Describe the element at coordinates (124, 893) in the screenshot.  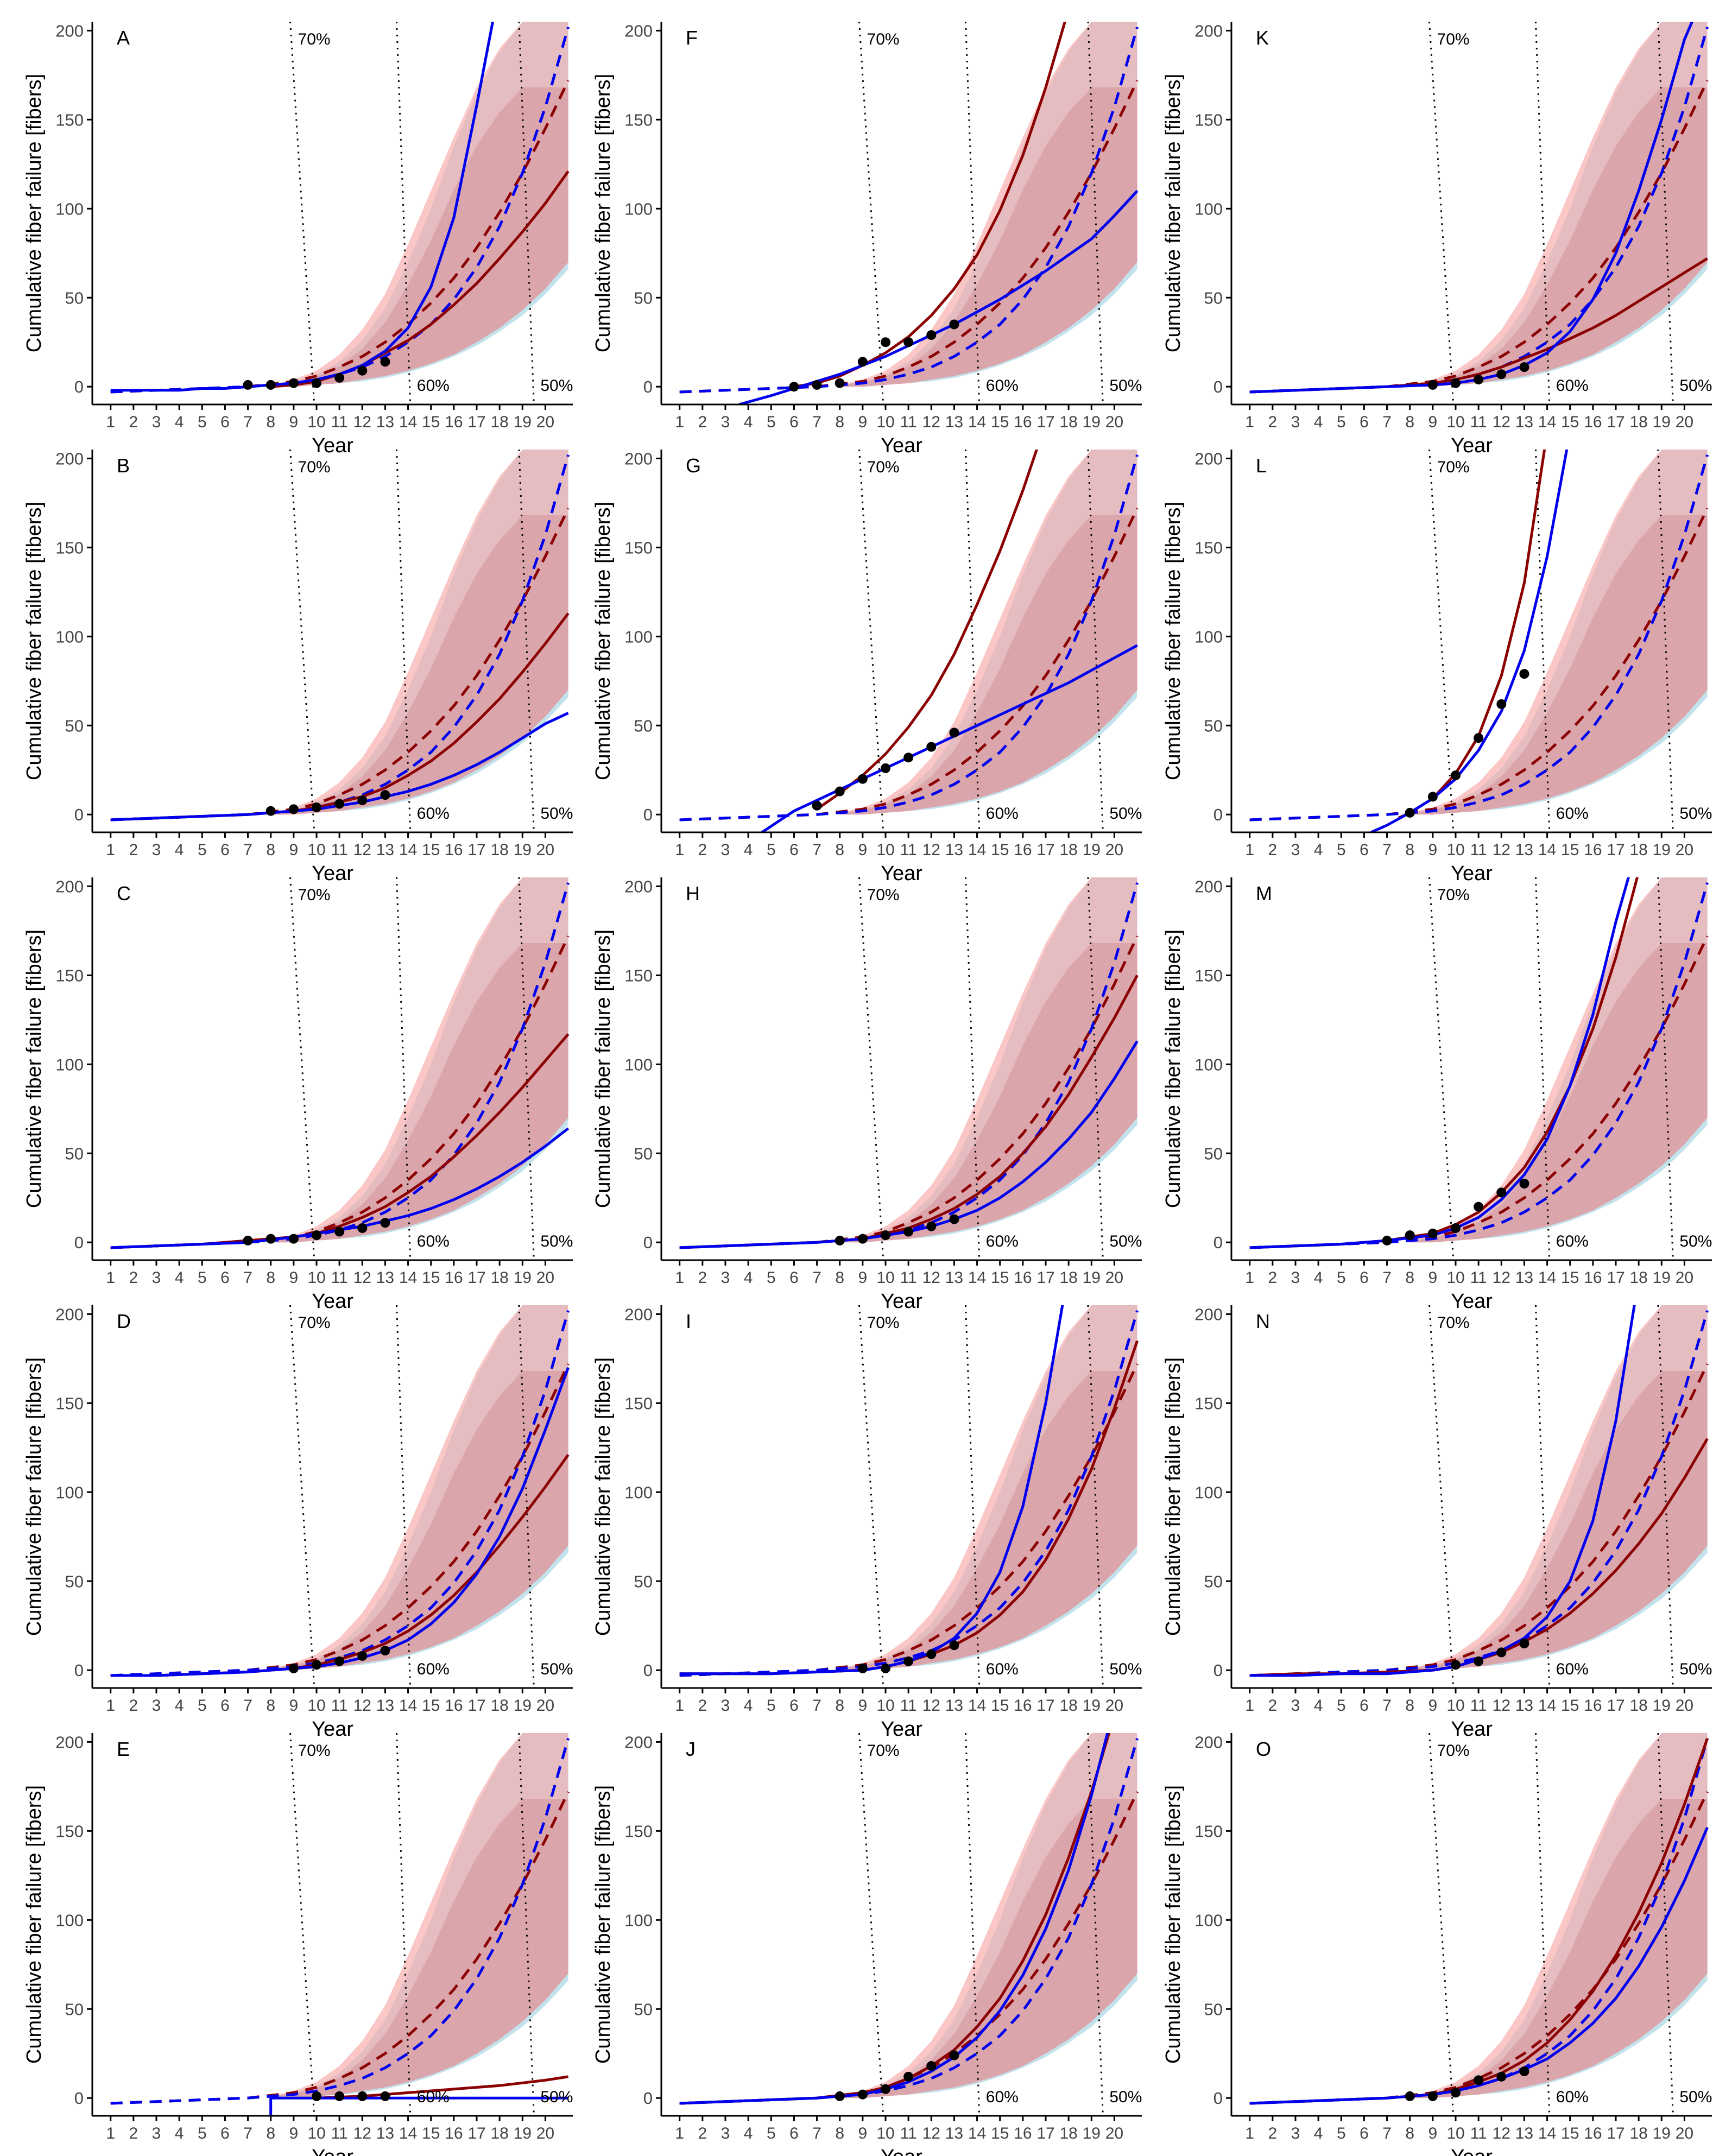
I see `panel-label: C` at that location.